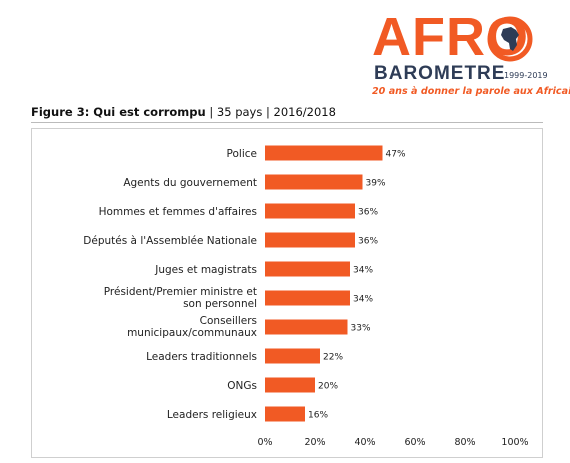 This screenshot has width=570, height=463. What do you see at coordinates (414, 442) in the screenshot?
I see `x-tick-label: 60%` at bounding box center [414, 442].